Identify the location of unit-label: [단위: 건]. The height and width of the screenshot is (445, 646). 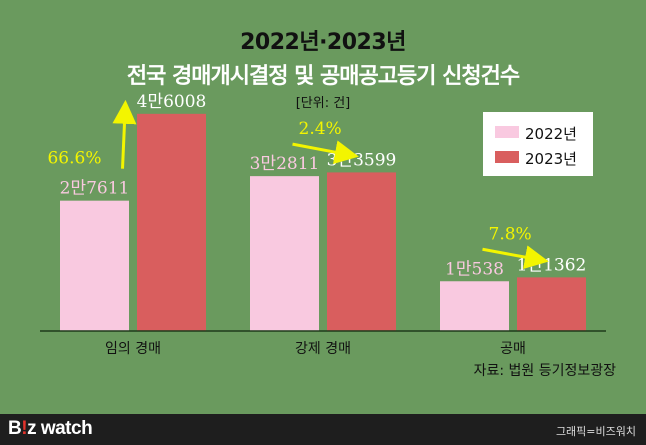
(323, 103).